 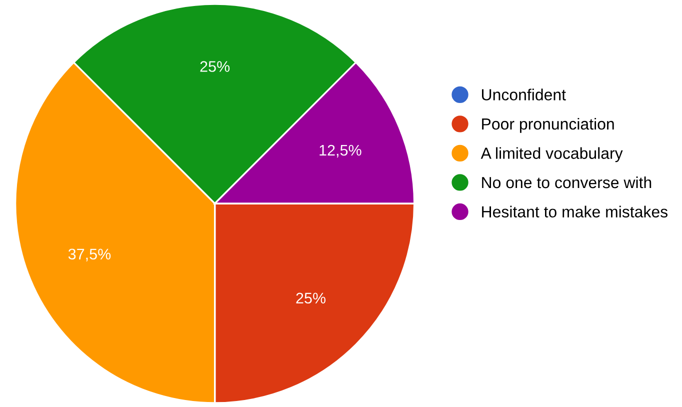 I want to click on legend-label: A limited vocabulary, so click(x=551, y=154).